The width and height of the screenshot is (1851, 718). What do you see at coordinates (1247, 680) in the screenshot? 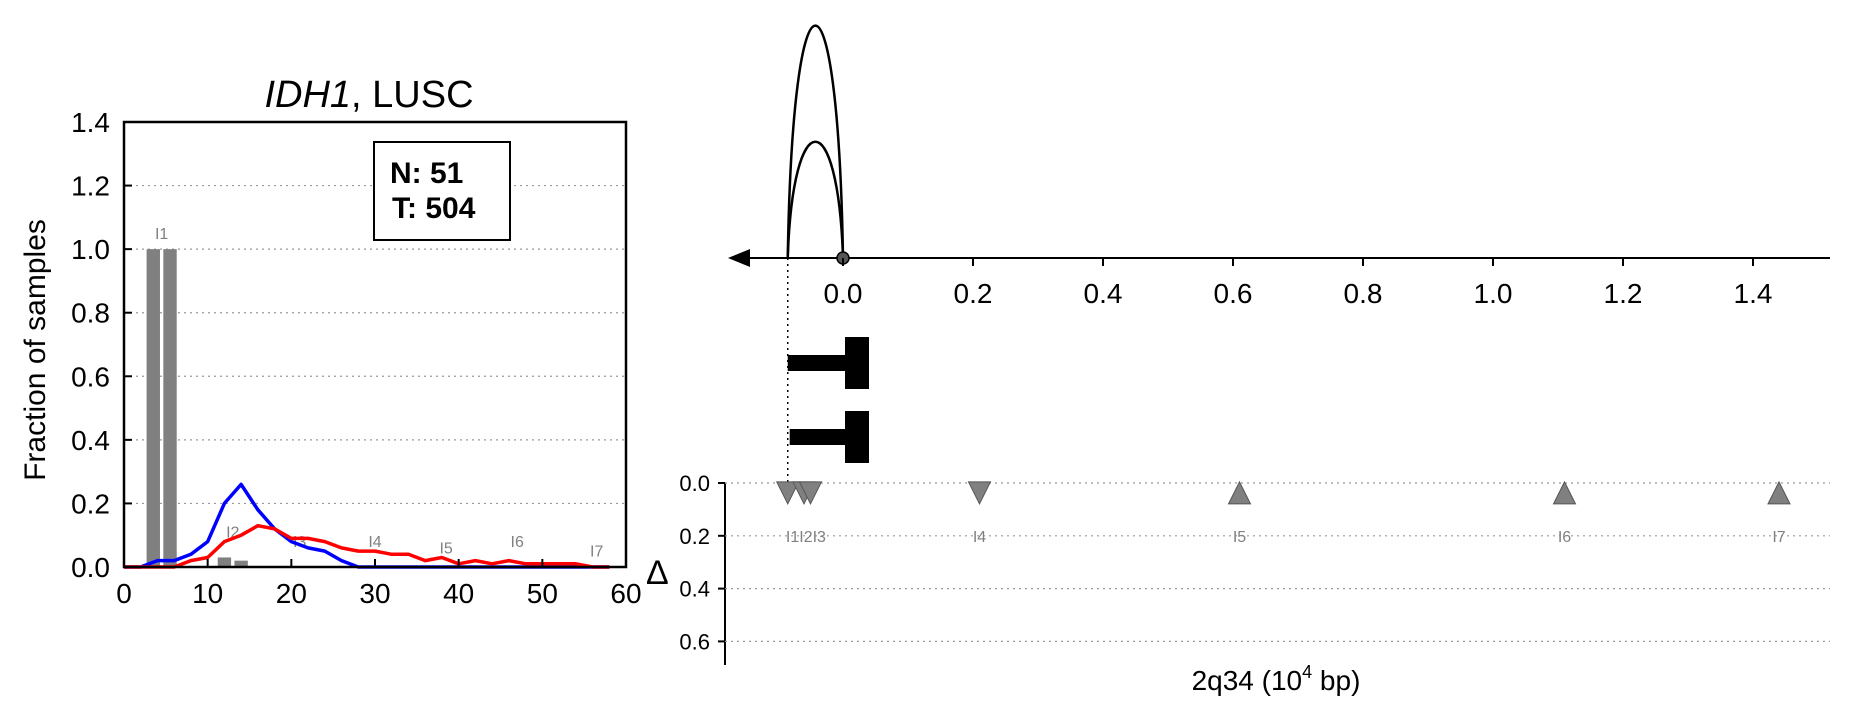
I see `x-axis-label-main: 2q34 (10` at bounding box center [1247, 680].